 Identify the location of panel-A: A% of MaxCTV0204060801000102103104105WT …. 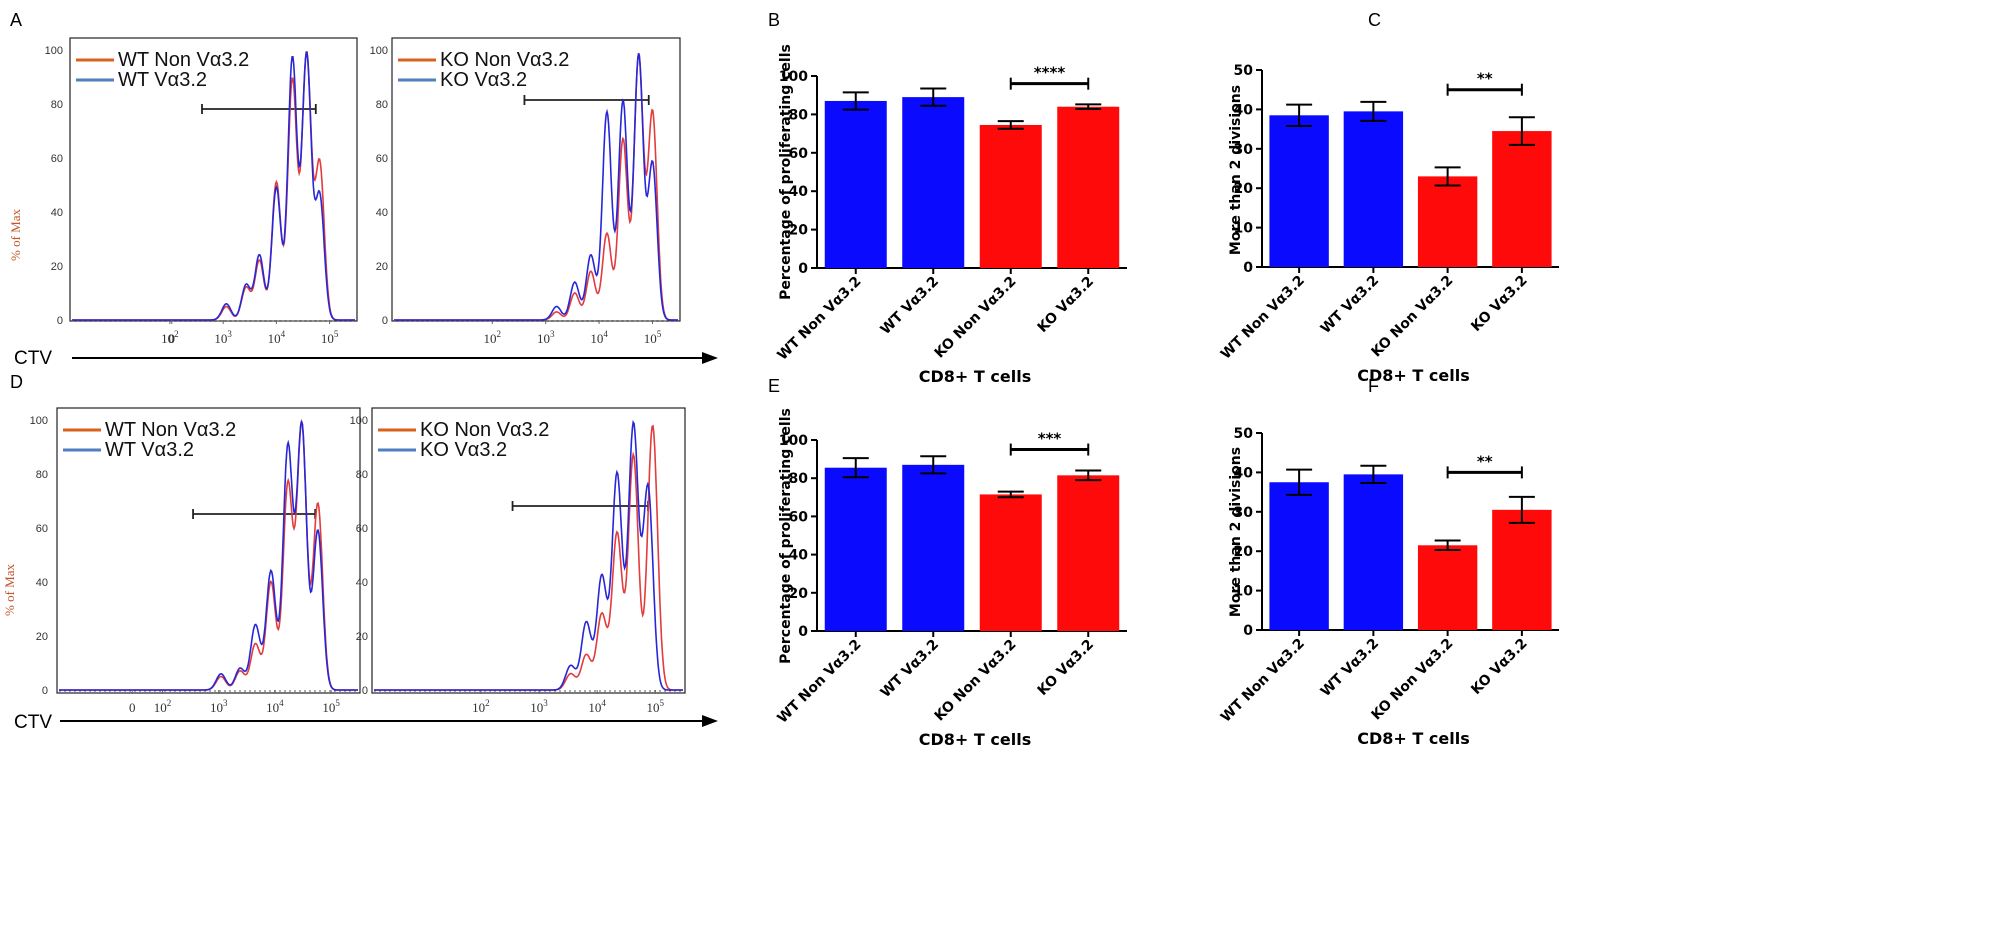
(363, 189).